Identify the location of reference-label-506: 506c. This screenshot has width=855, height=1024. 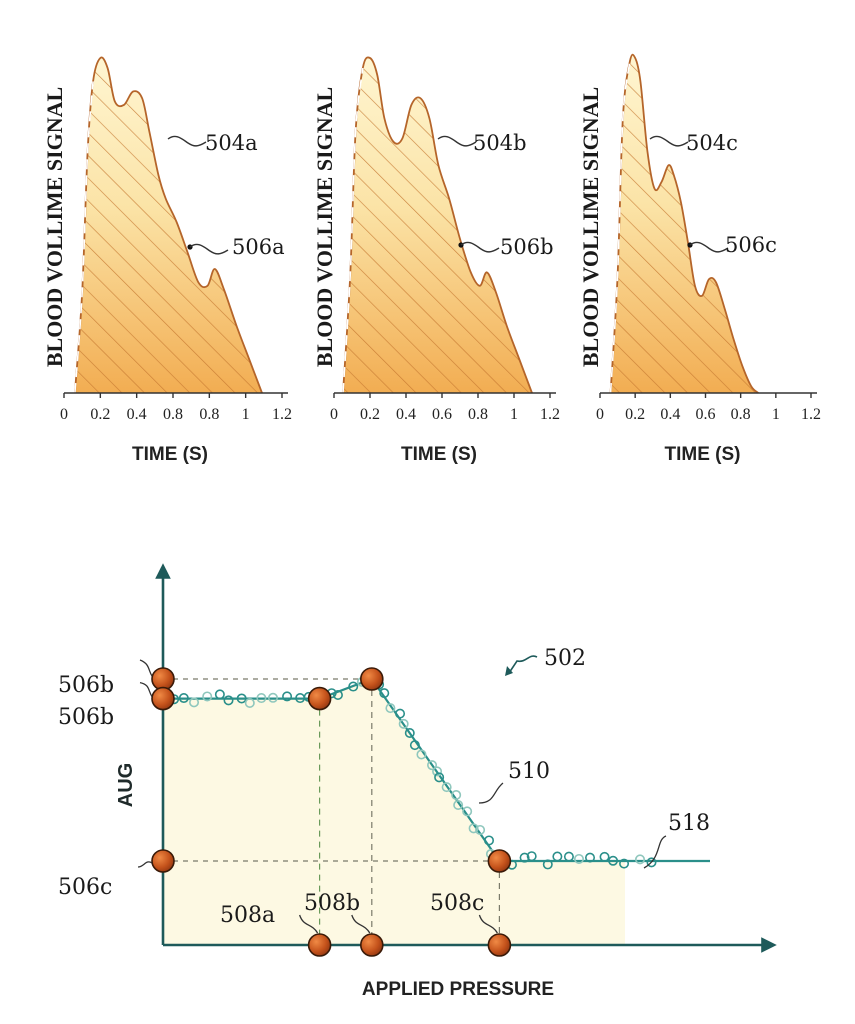
(751, 245).